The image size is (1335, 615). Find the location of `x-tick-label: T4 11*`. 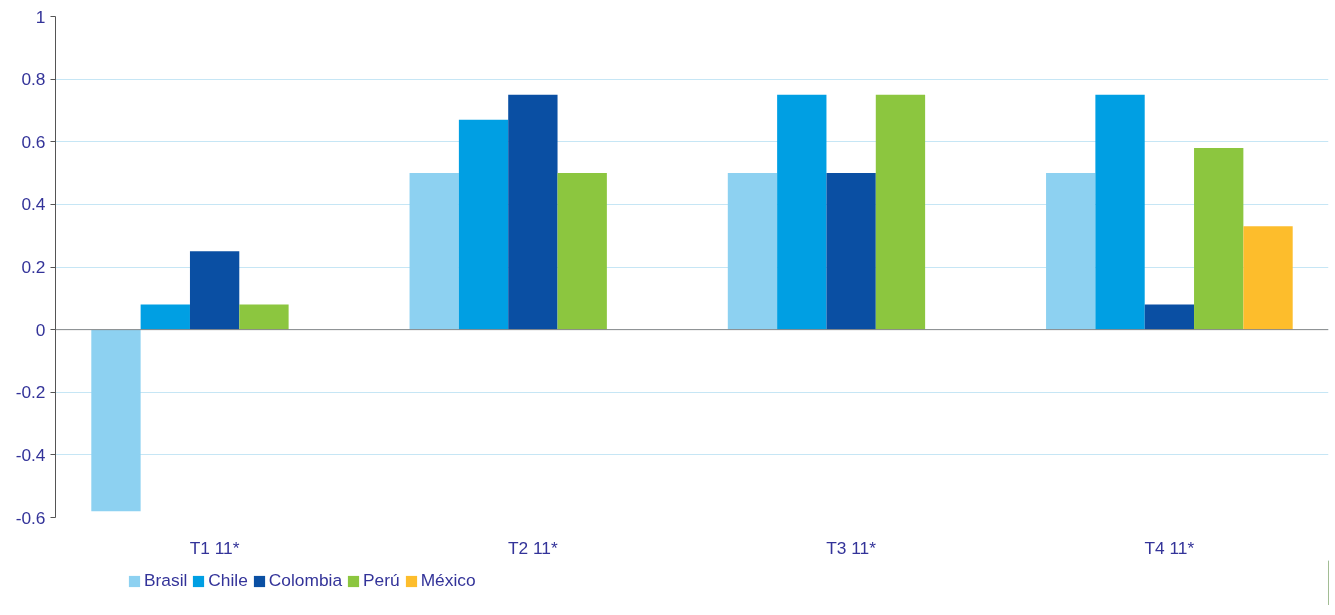

x-tick-label: T4 11* is located at coordinates (1169, 547).